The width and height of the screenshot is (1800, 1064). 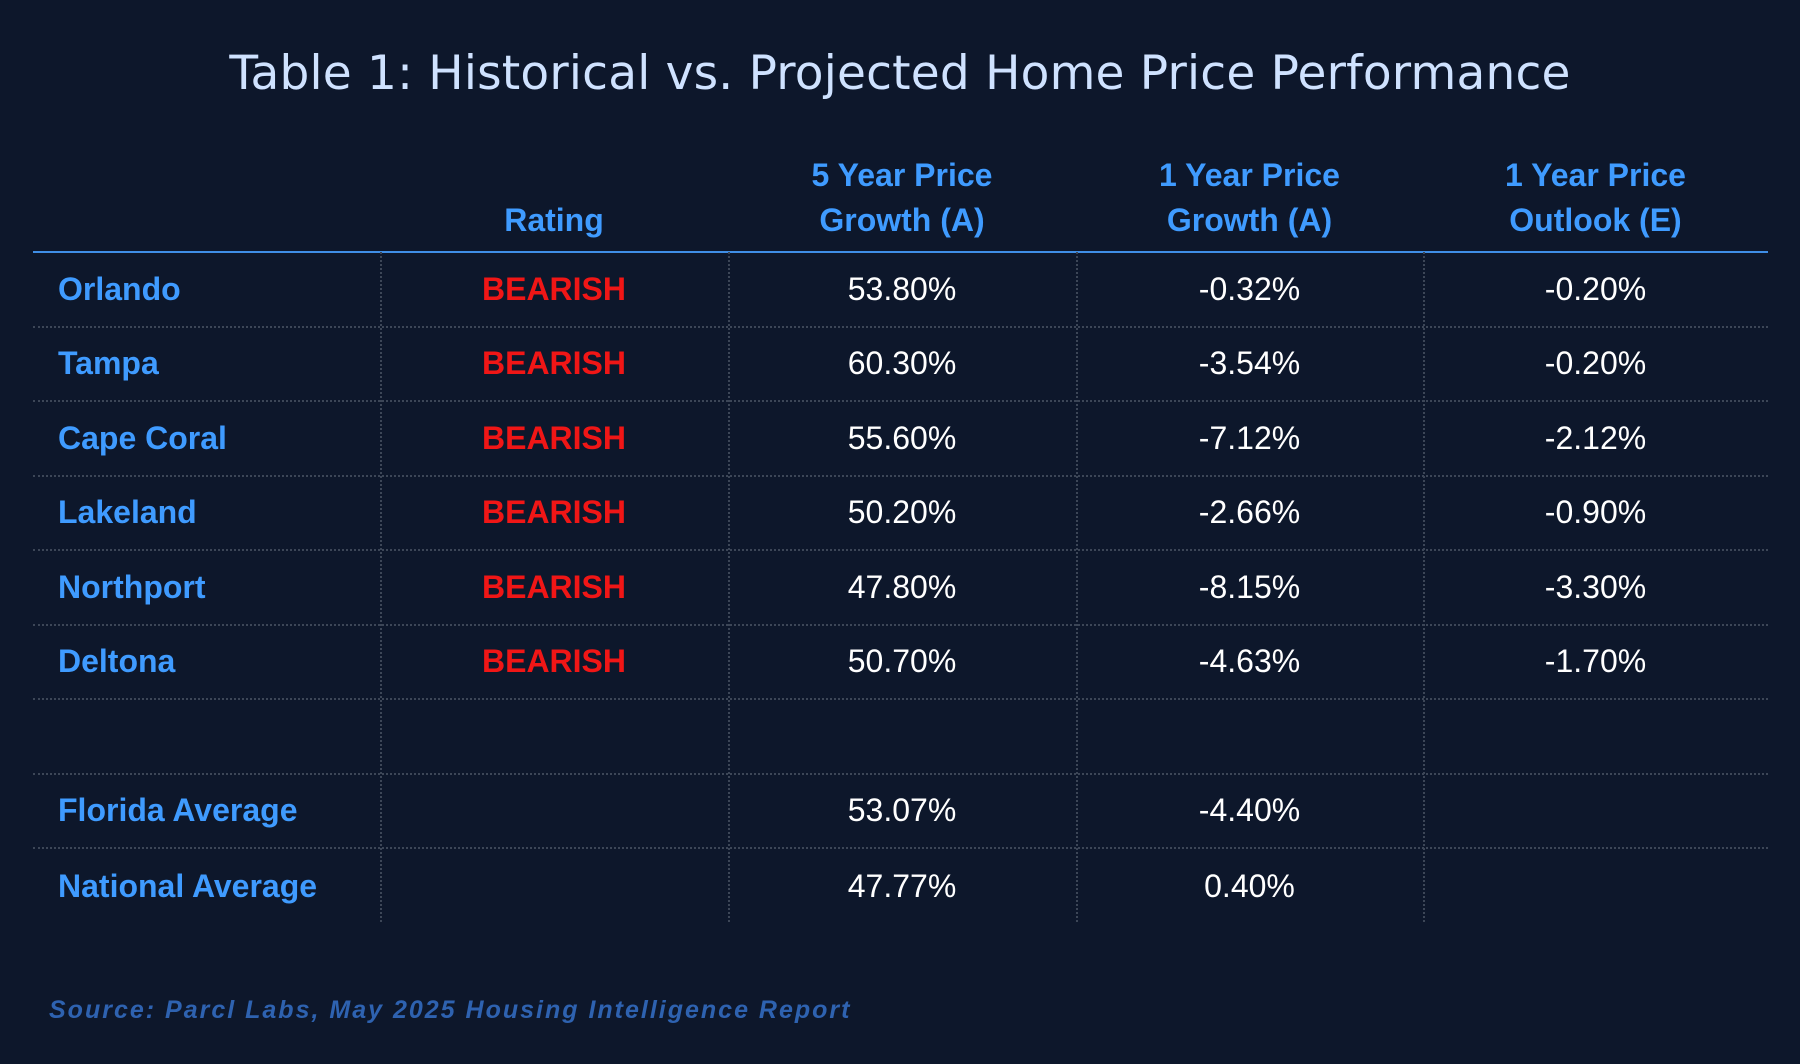 I want to click on one-year-growth-cell: -0.32%, so click(x=1249, y=288).